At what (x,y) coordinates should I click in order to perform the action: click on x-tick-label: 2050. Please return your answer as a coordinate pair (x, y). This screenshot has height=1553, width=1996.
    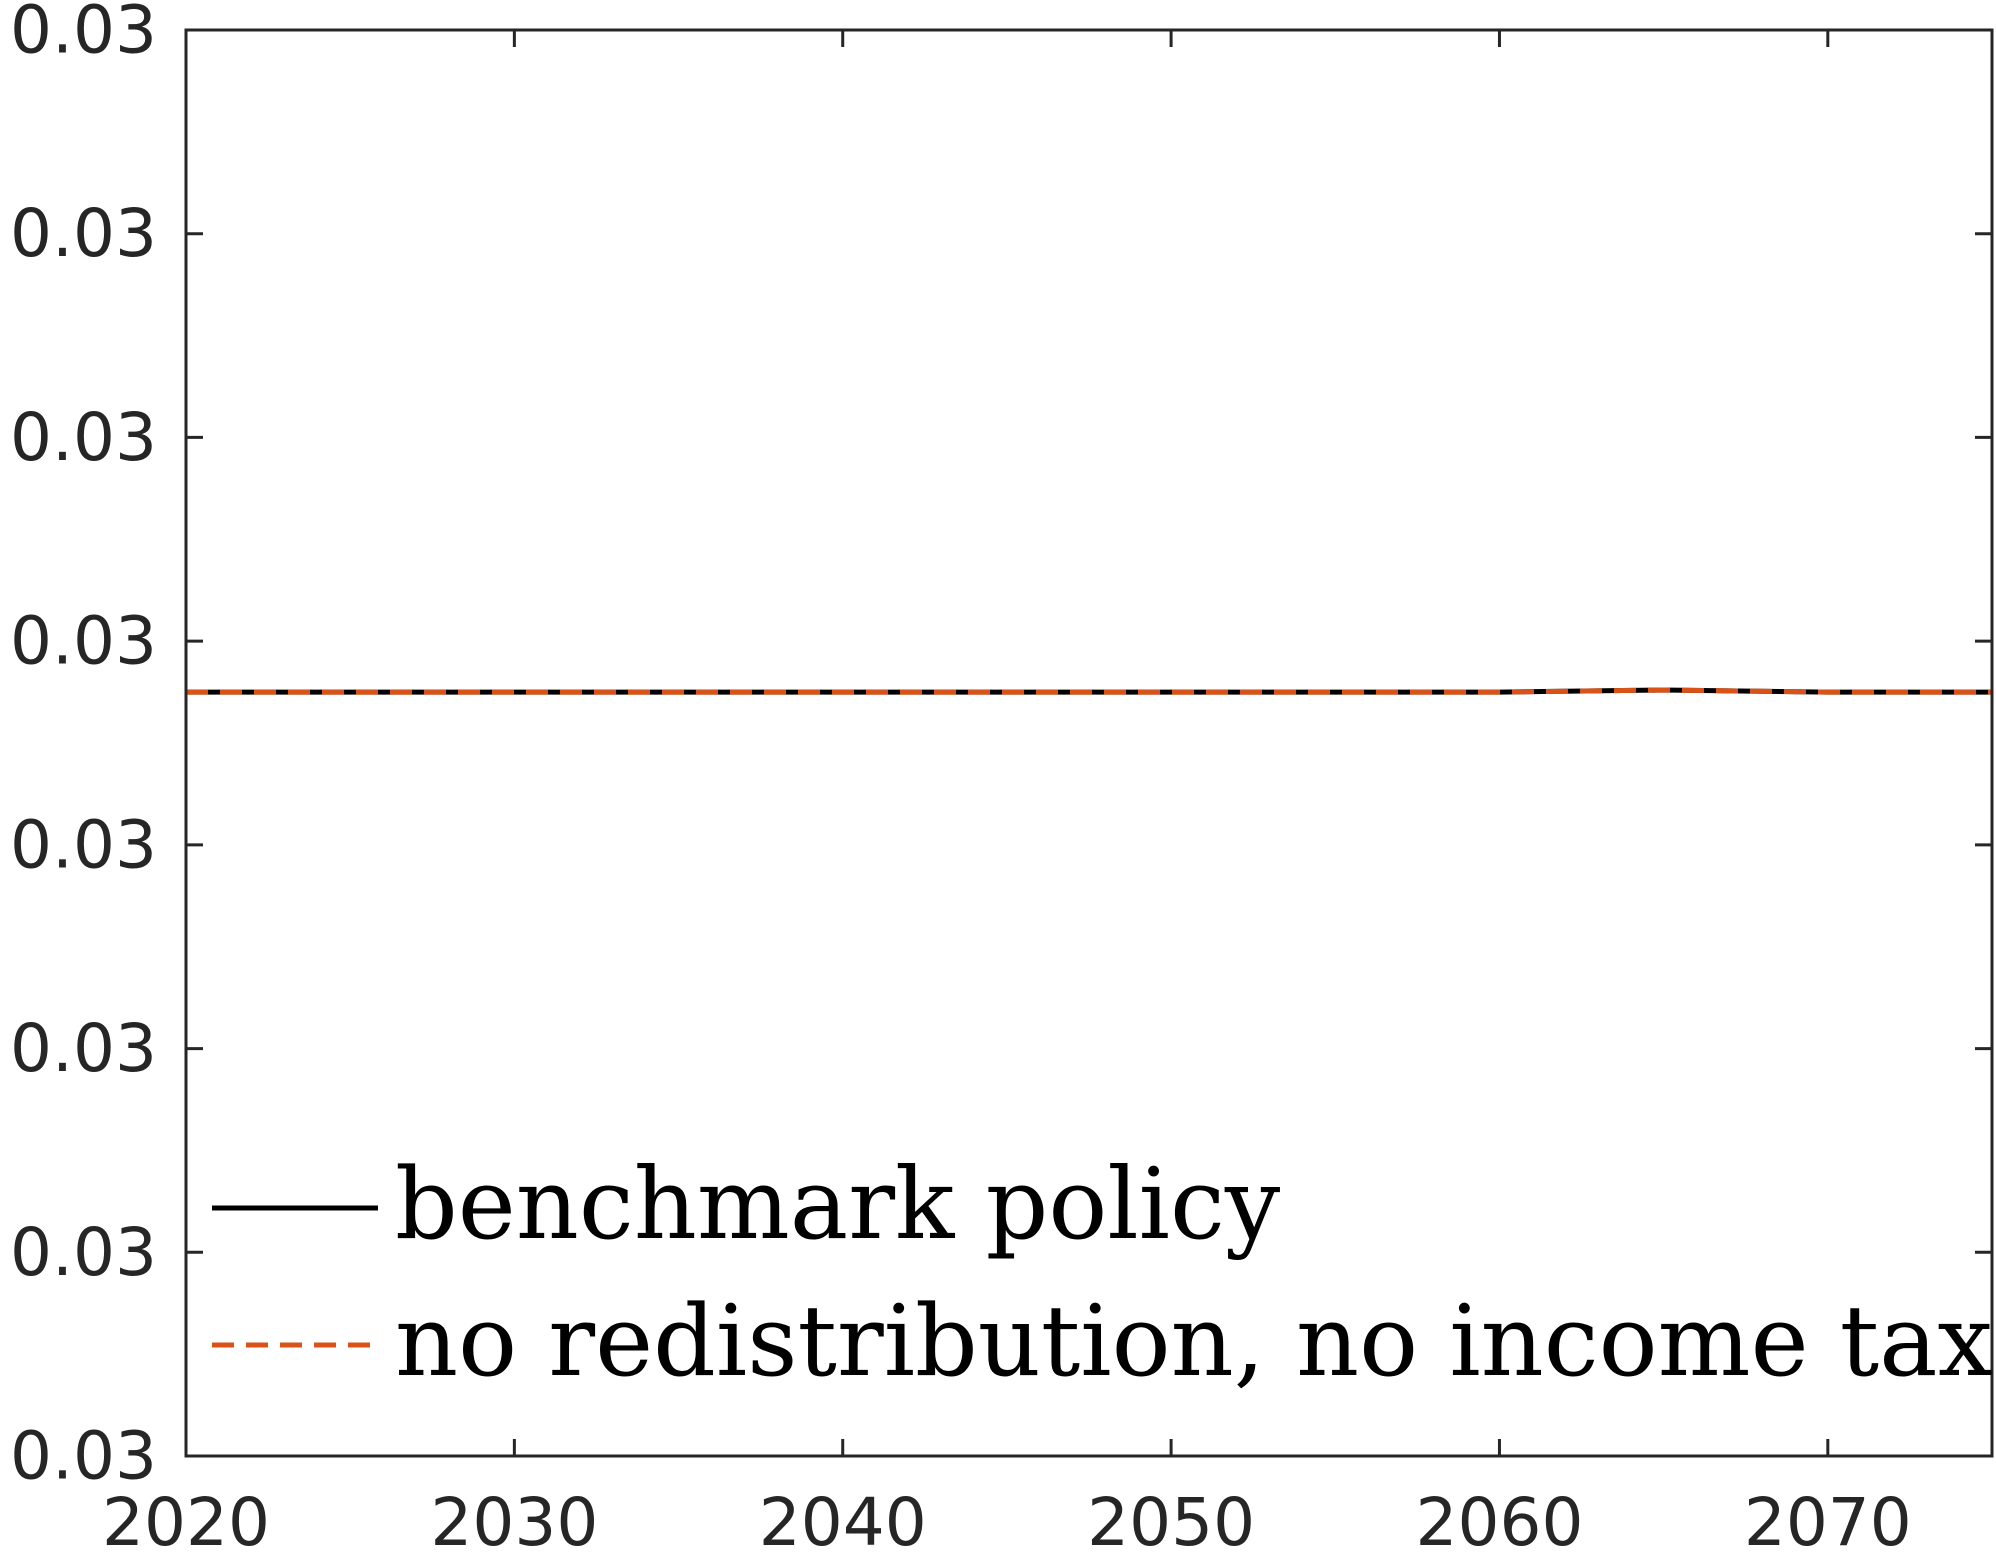
    Looking at the image, I should click on (1171, 1518).